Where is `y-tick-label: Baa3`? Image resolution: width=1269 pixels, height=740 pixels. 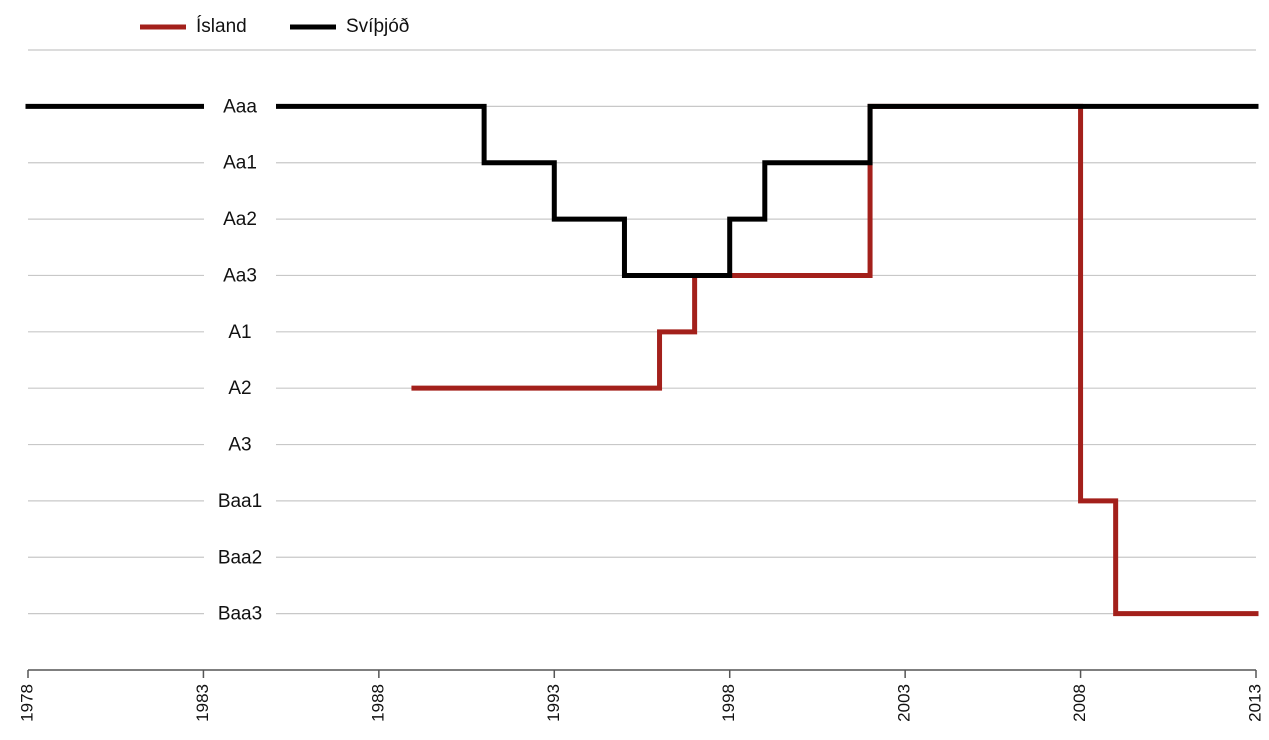 y-tick-label: Baa3 is located at coordinates (240, 614).